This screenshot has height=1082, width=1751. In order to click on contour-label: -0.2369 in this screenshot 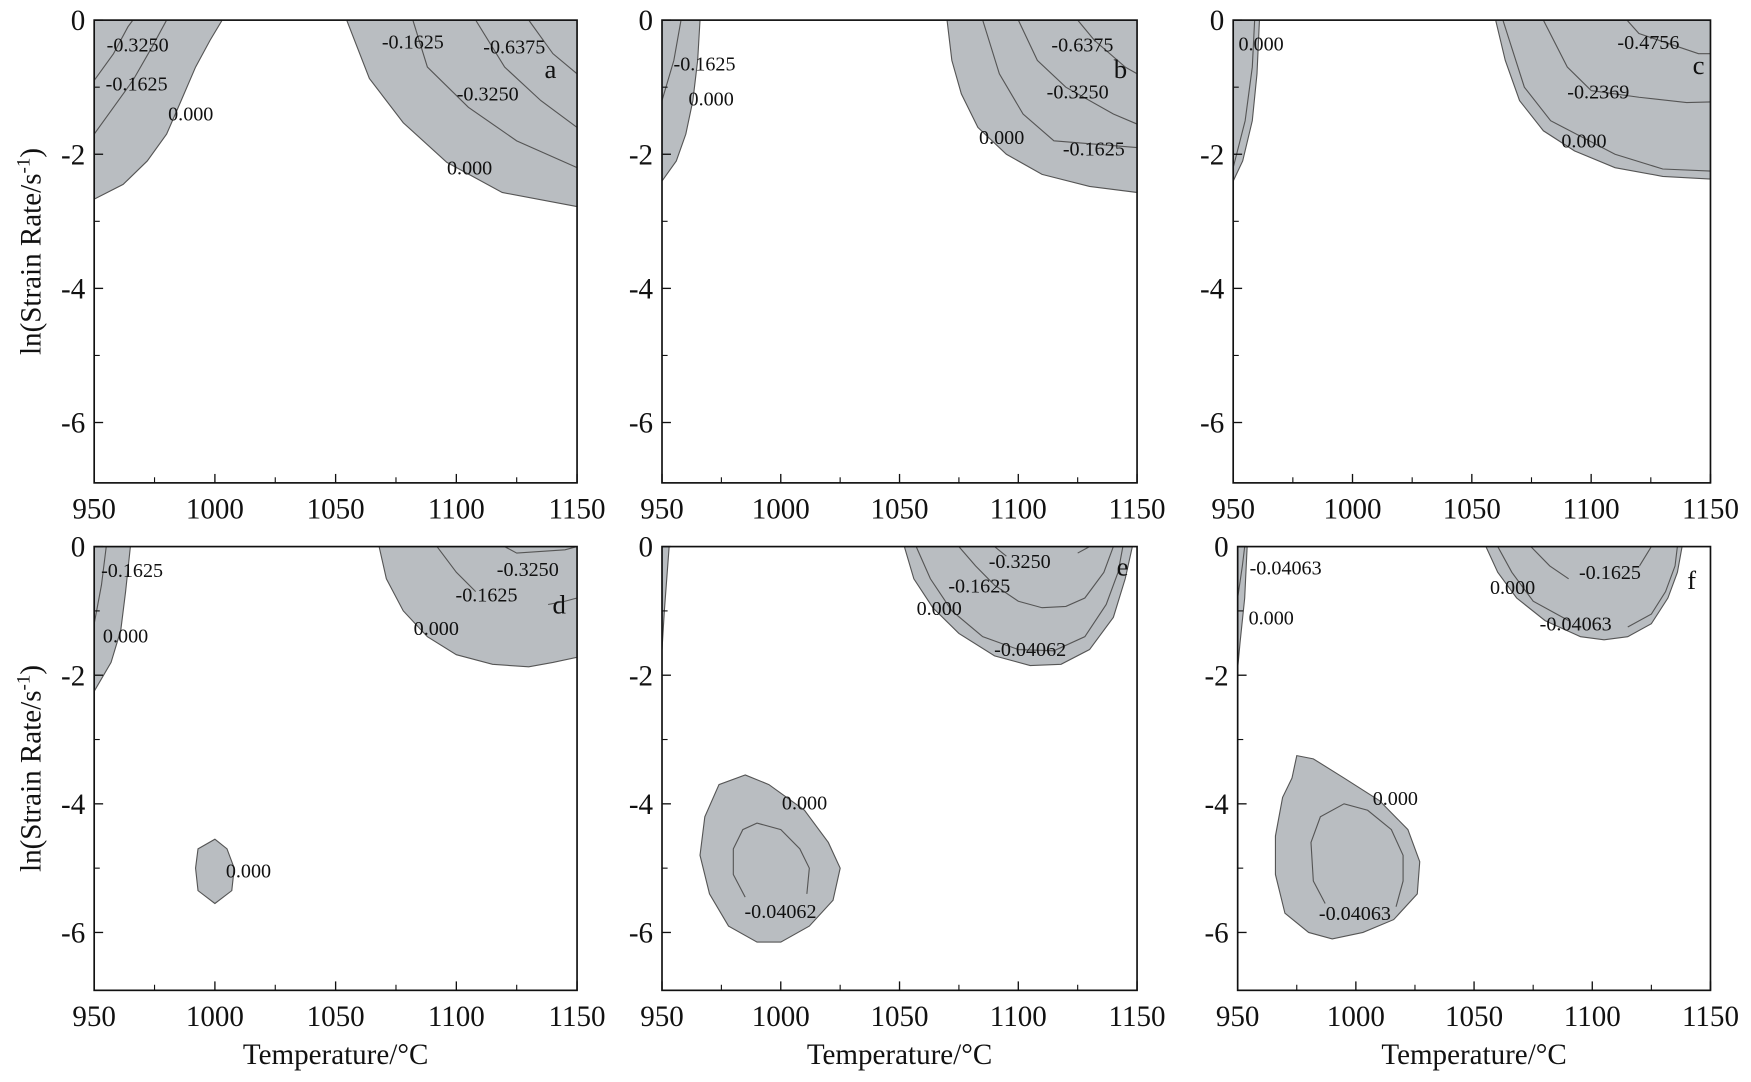, I will do `click(1598, 93)`.